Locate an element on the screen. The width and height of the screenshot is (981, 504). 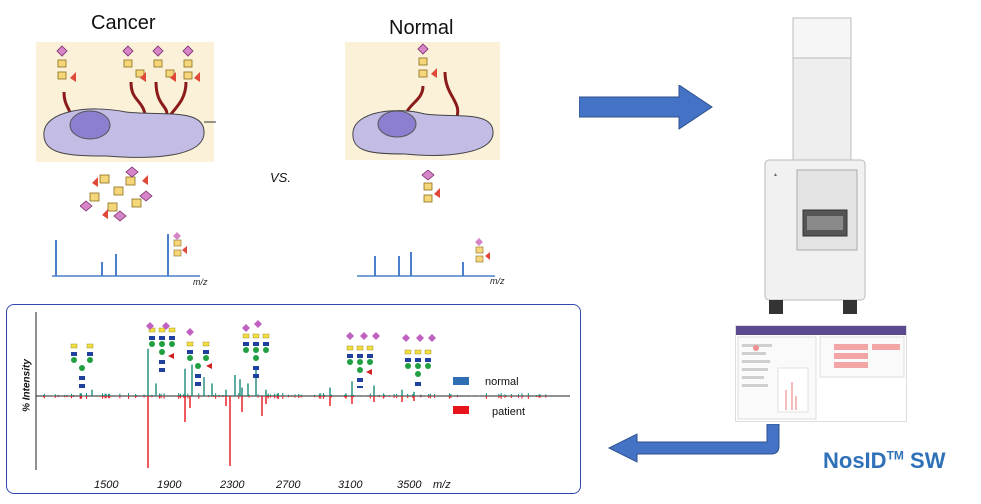
x-tick-0: 1500 is located at coordinates (106, 485).